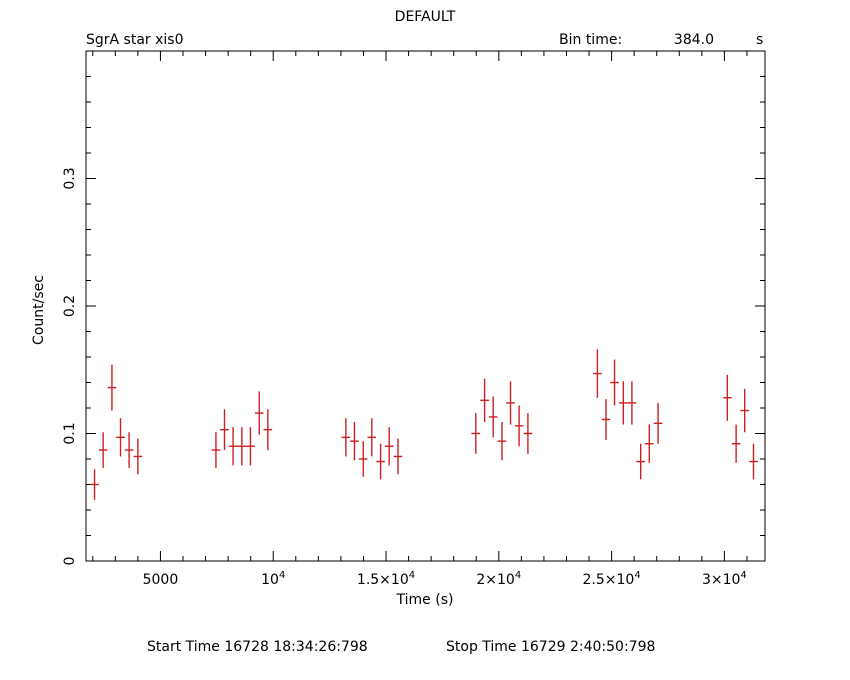 Image resolution: width=850 pixels, height=680 pixels. I want to click on x-tick-label: 1.5×104, so click(386, 579).